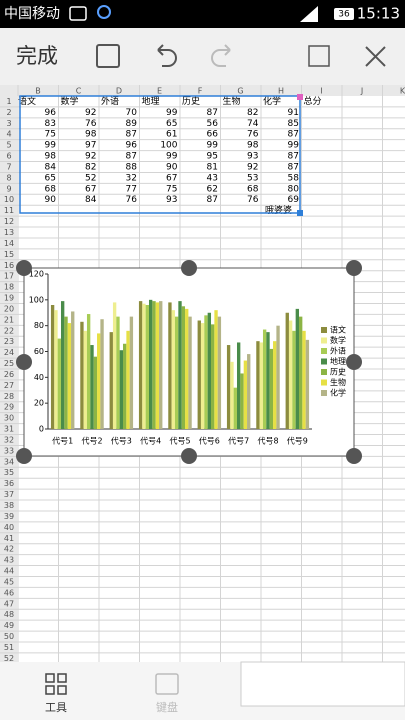  I want to click on undo-button, so click(167, 55).